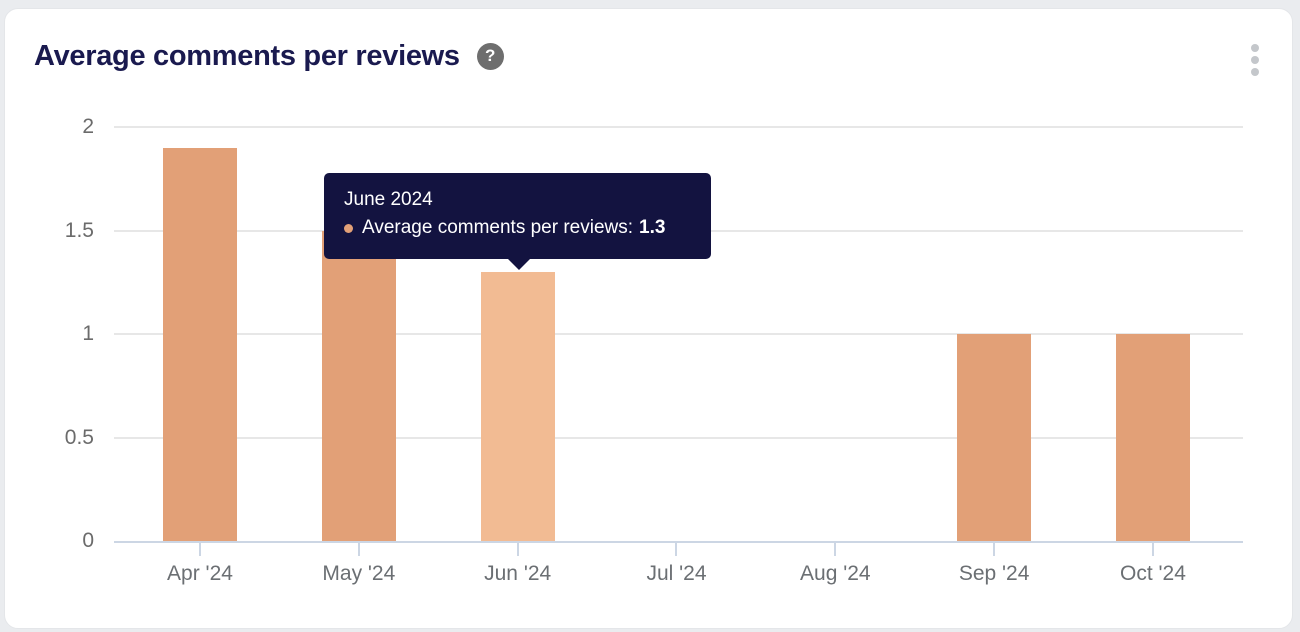 Image resolution: width=1300 pixels, height=632 pixels. Describe the element at coordinates (388, 199) in the screenshot. I see `tooltip-title: June 2024` at that location.